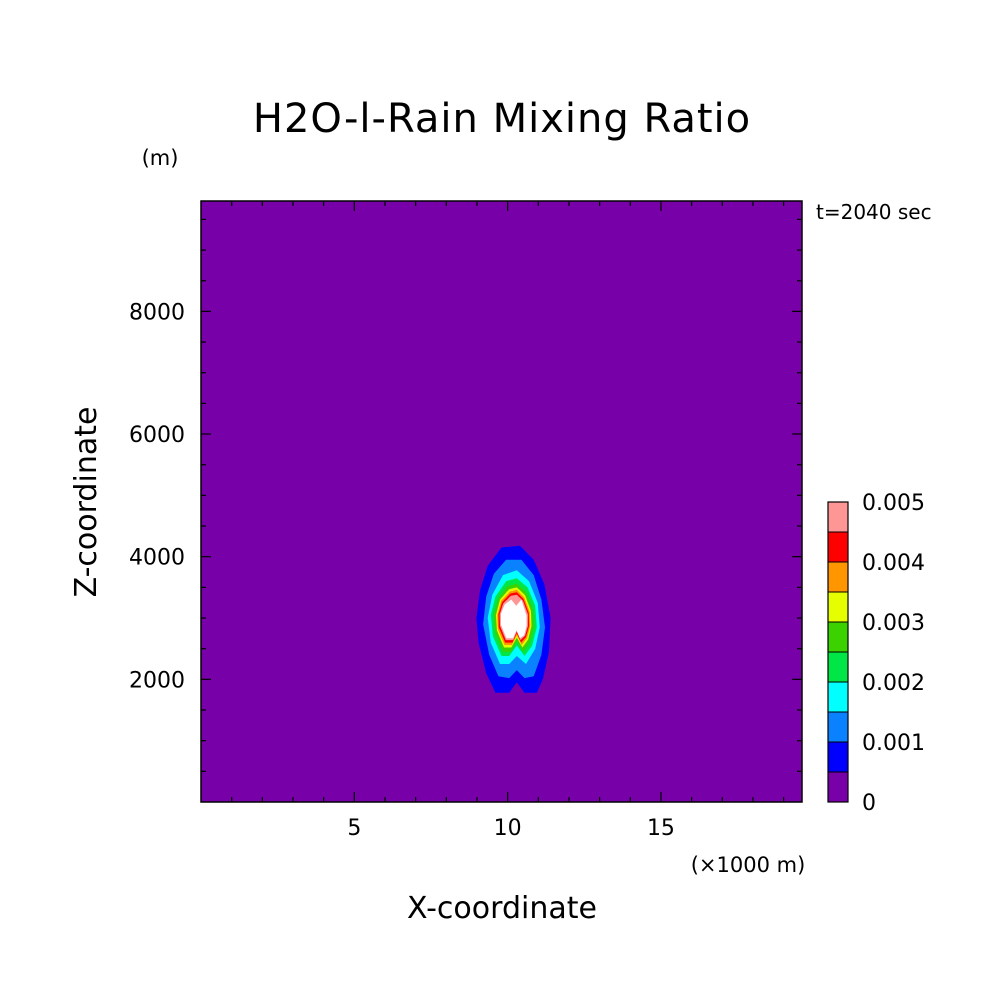 This screenshot has height=1004, width=1004. What do you see at coordinates (502, 908) in the screenshot?
I see `x-axis-label: X-coordinate` at bounding box center [502, 908].